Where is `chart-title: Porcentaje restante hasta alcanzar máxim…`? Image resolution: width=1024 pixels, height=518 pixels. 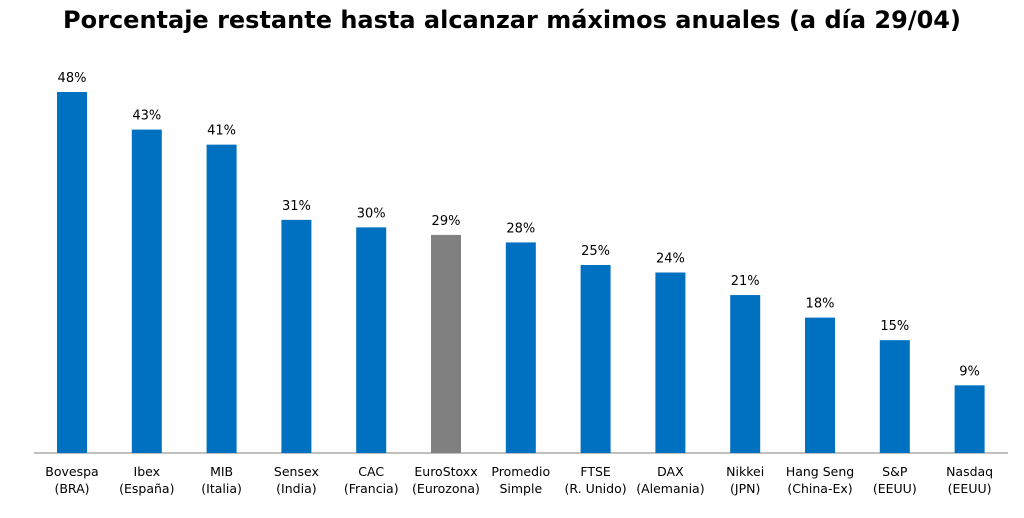
chart-title: Porcentaje restante hasta alcanzar máxim… is located at coordinates (512, 20).